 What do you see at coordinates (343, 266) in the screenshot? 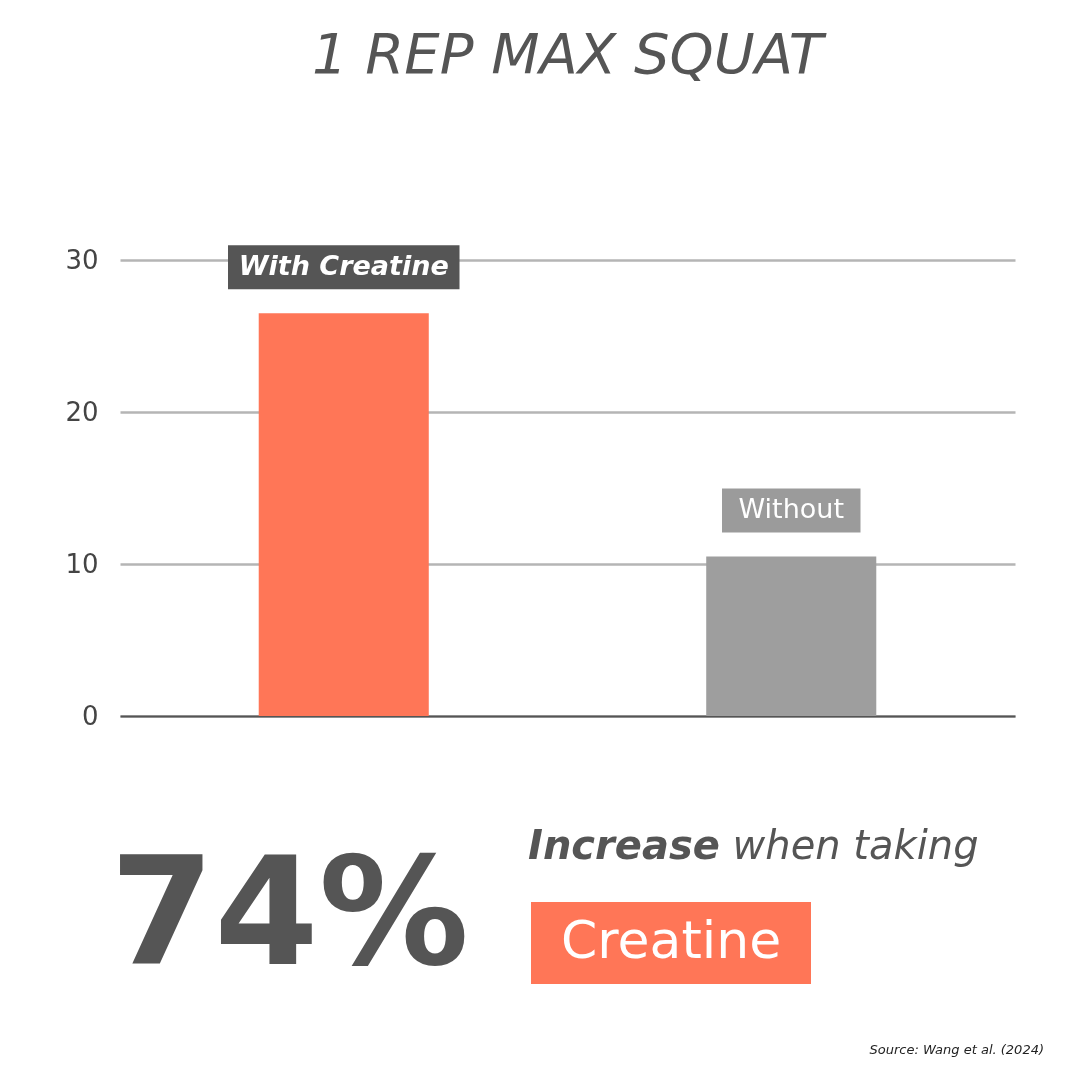
I see `x-tick-label: With Creatine` at bounding box center [343, 266].